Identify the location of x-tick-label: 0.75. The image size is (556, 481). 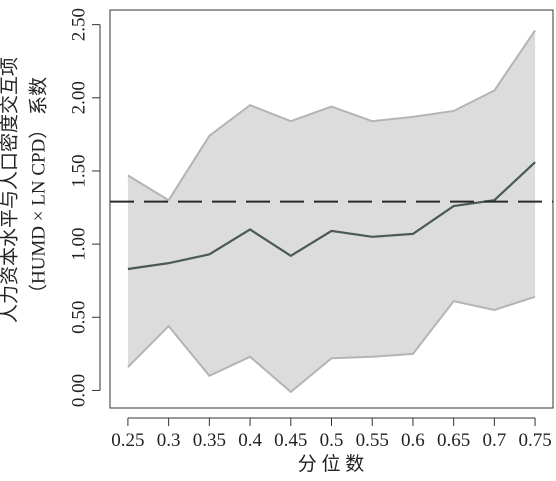
(534, 440).